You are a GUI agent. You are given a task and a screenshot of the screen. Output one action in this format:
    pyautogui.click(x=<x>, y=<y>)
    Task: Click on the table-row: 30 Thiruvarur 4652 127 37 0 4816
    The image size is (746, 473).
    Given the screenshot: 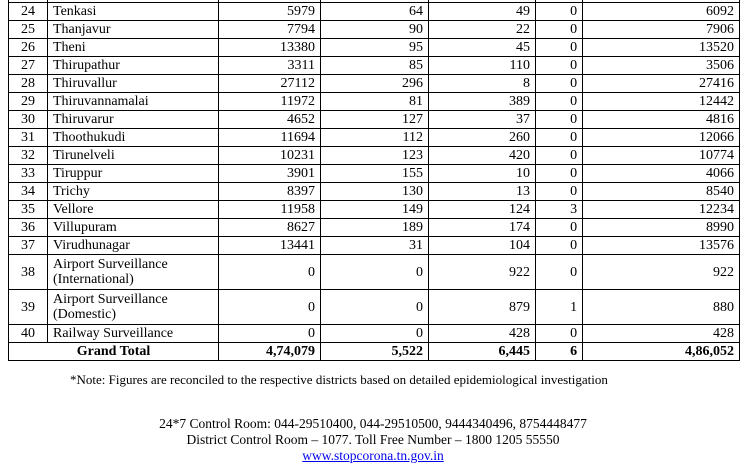 What is the action you would take?
    pyautogui.click(x=374, y=119)
    